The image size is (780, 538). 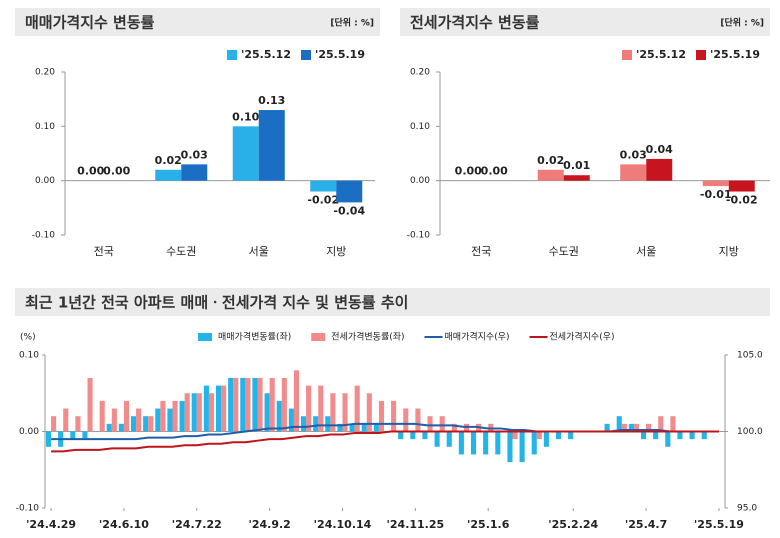 What do you see at coordinates (197, 524) in the screenshot?
I see `x-tick-label: '24.7.22` at bounding box center [197, 524].